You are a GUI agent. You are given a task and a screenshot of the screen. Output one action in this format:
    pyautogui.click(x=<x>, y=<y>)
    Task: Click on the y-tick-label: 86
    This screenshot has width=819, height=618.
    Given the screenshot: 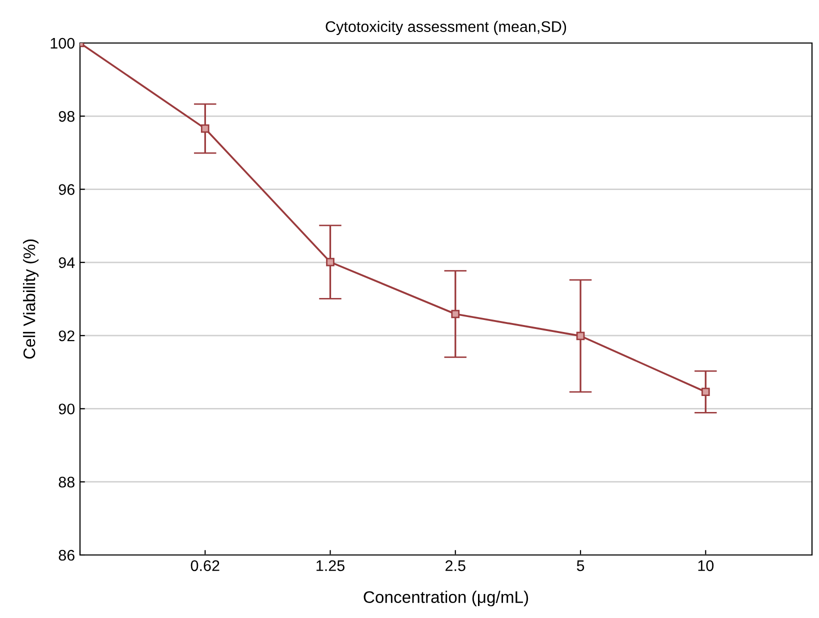 What is the action you would take?
    pyautogui.click(x=66, y=555)
    